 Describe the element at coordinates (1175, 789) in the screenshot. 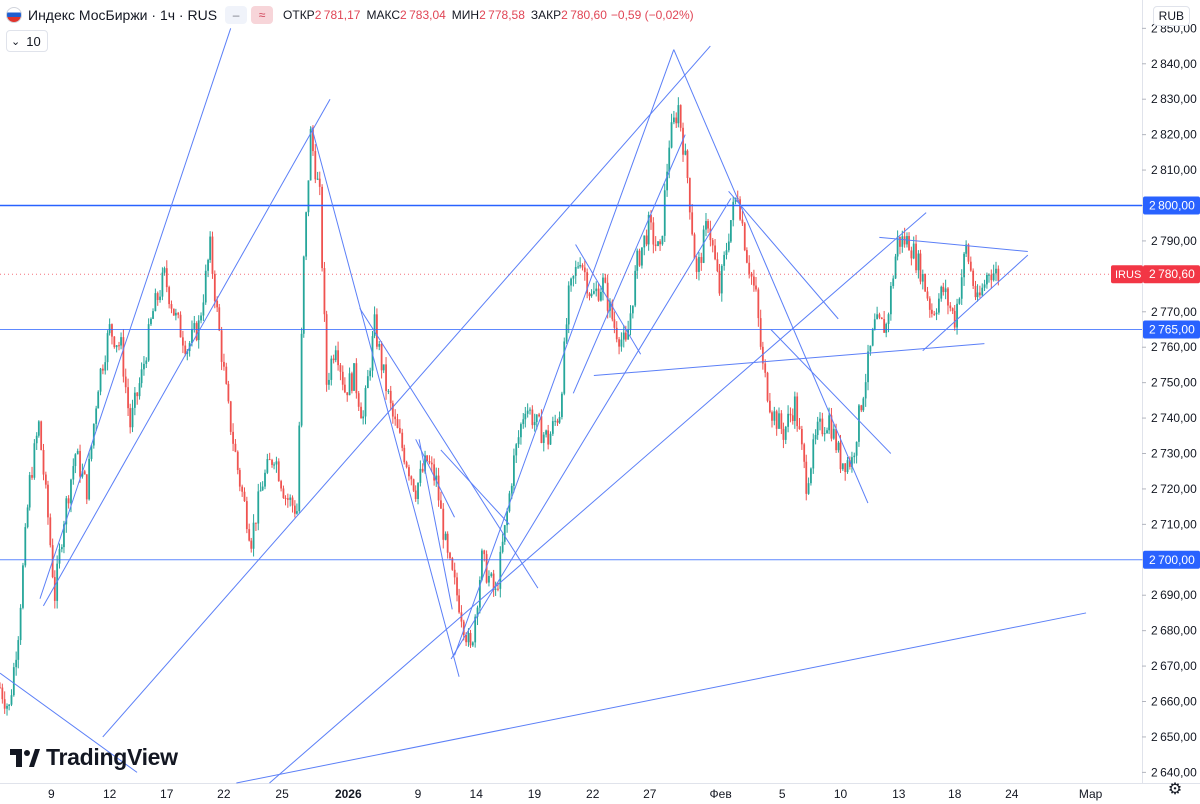

I see `settings-icon: ⚙` at that location.